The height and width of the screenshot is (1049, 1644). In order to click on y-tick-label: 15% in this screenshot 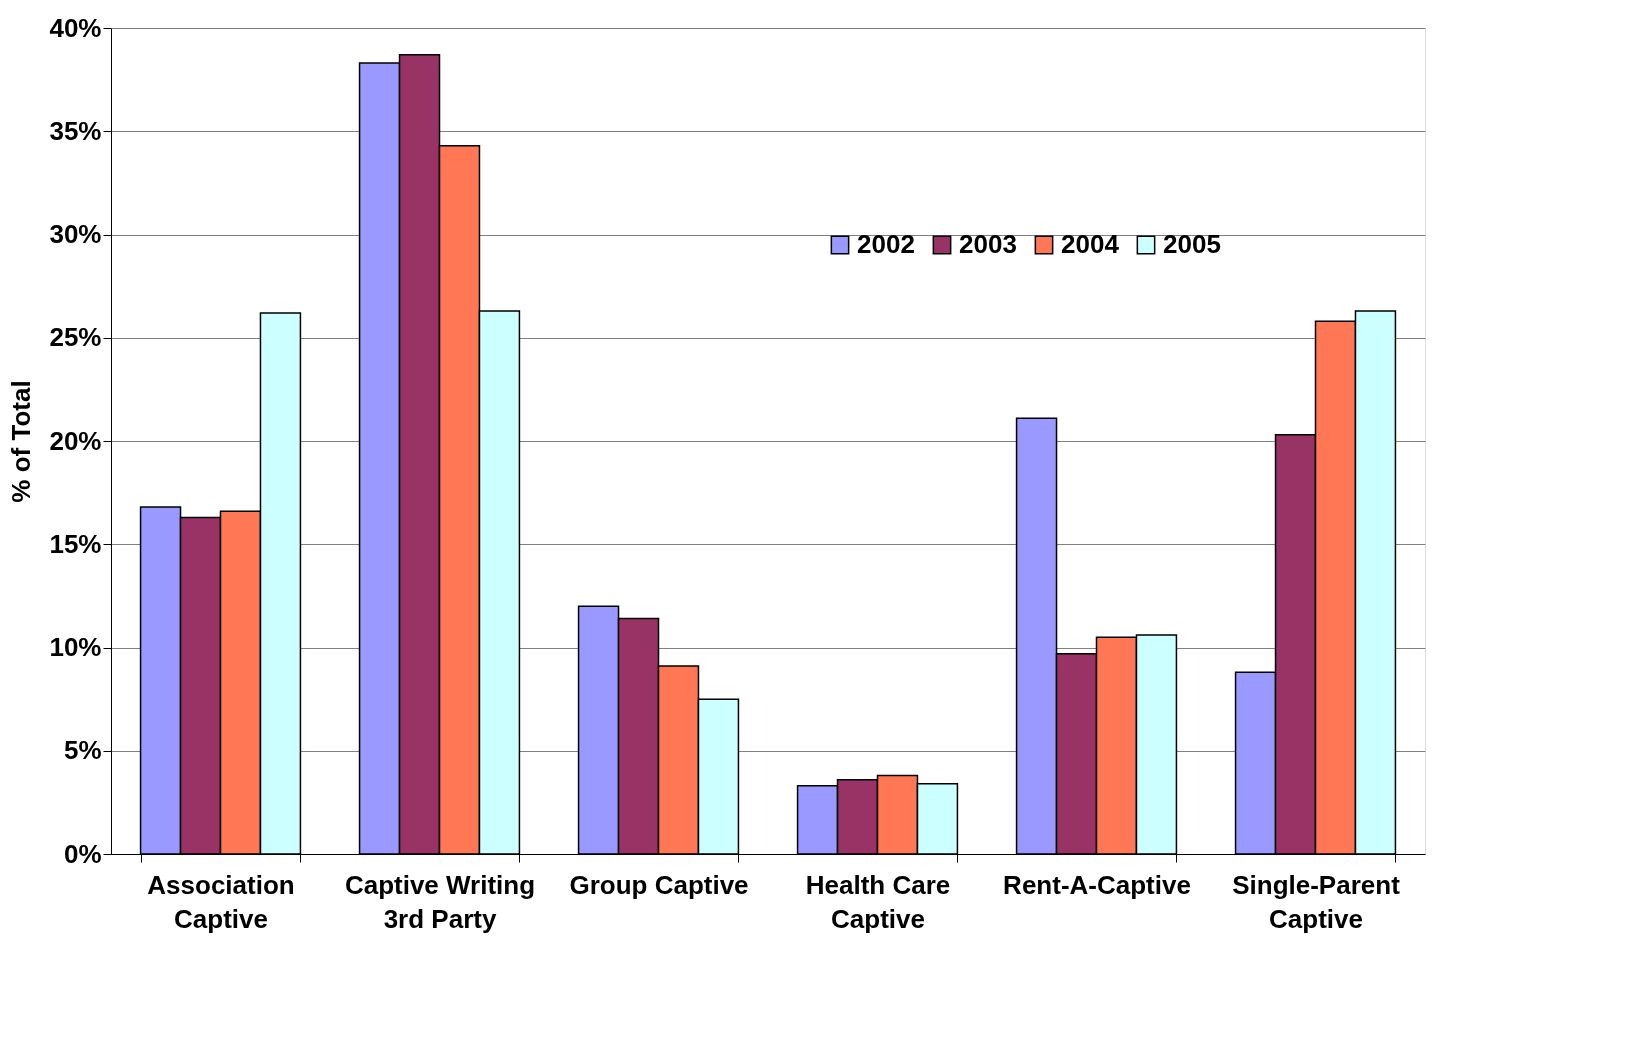, I will do `click(75, 543)`.